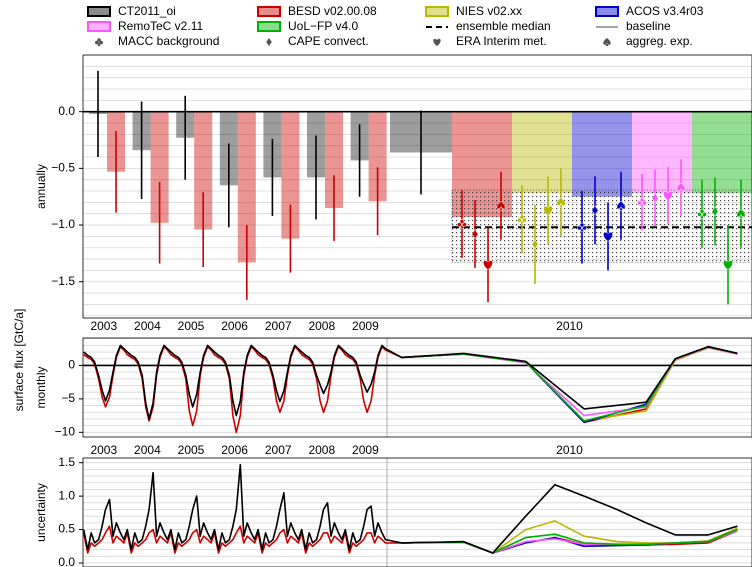 The height and width of the screenshot is (567, 752). Describe the element at coordinates (659, 41) in the screenshot. I see `legend-label: aggreg. exp.` at that location.